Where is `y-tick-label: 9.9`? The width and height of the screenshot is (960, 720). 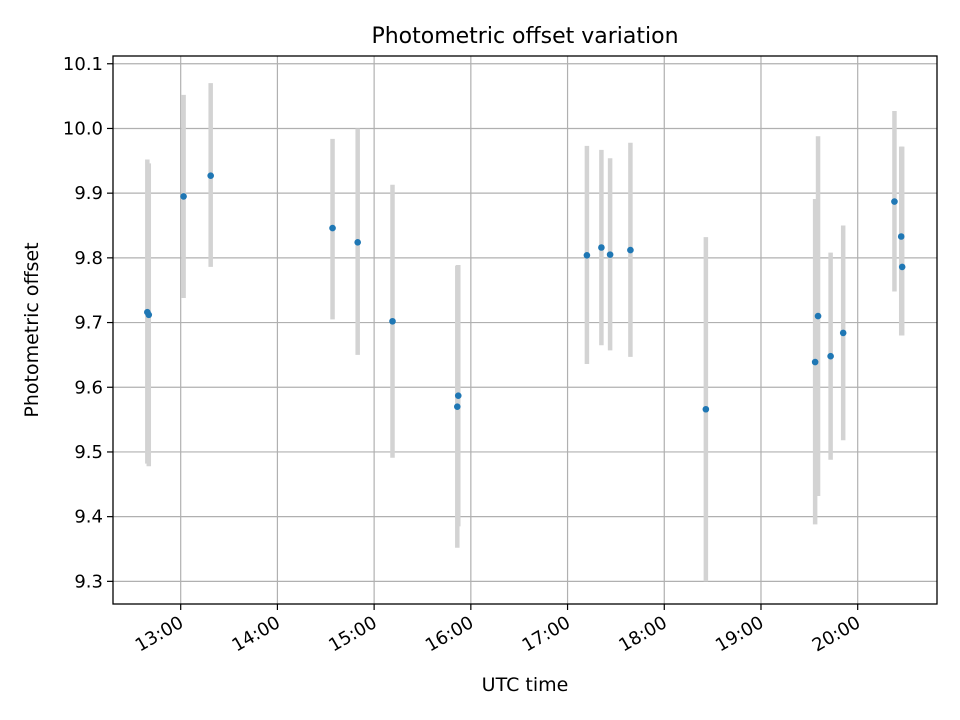 y-tick-label: 9.9 is located at coordinates (88, 193).